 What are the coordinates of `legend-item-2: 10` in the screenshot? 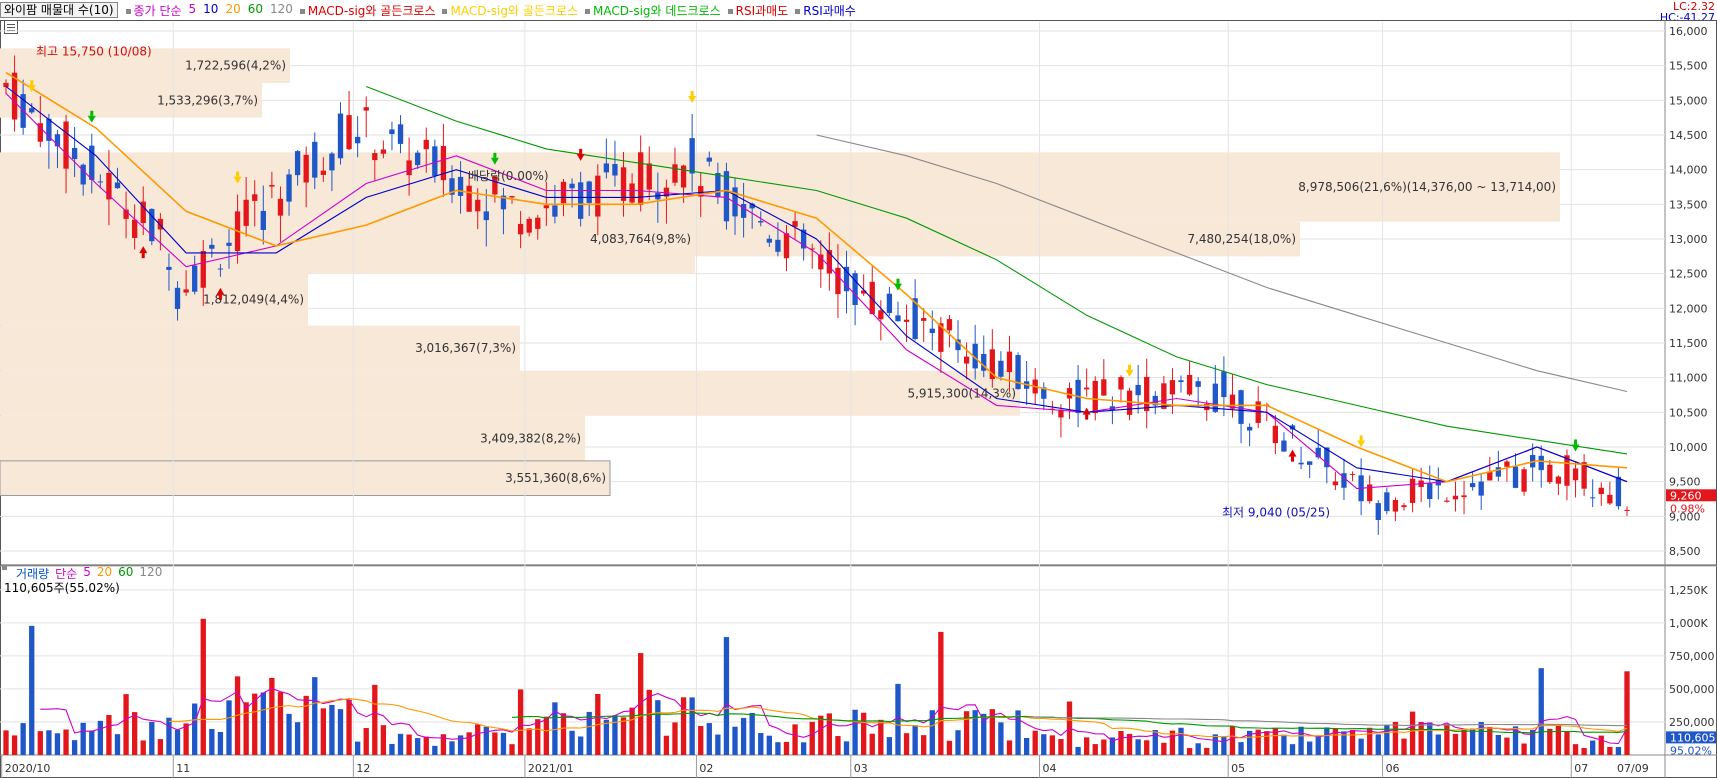 It's located at (211, 8).